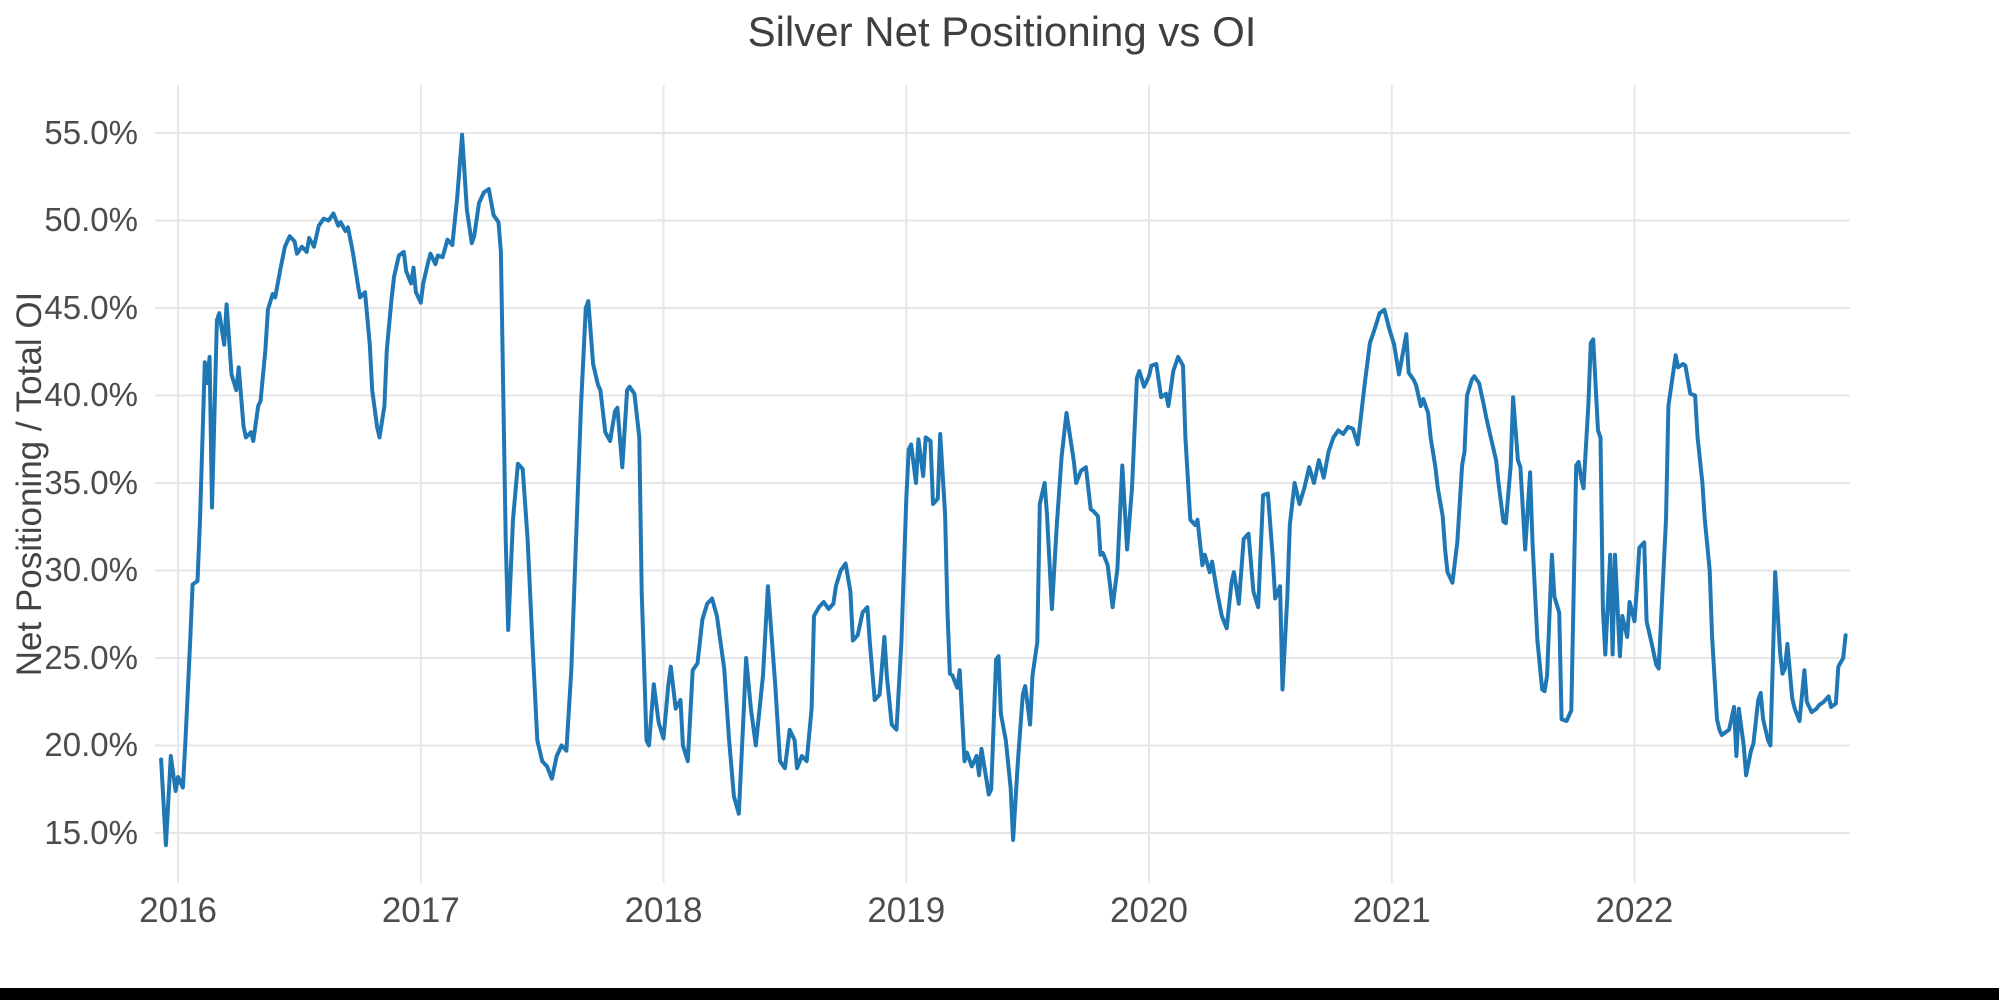 This screenshot has height=1000, width=1999. Describe the element at coordinates (1634, 910) in the screenshot. I see `x-tick-label: 2022` at that location.